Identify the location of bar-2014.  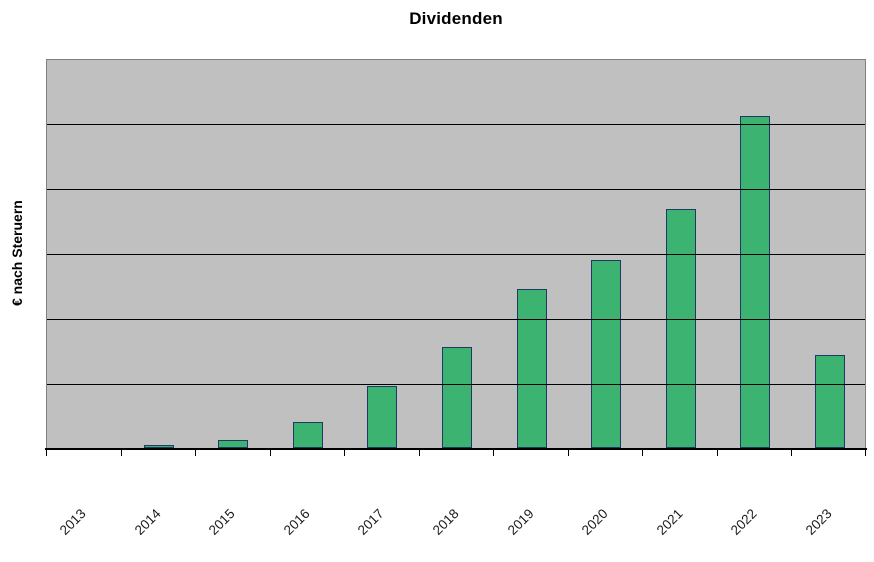
(159, 446).